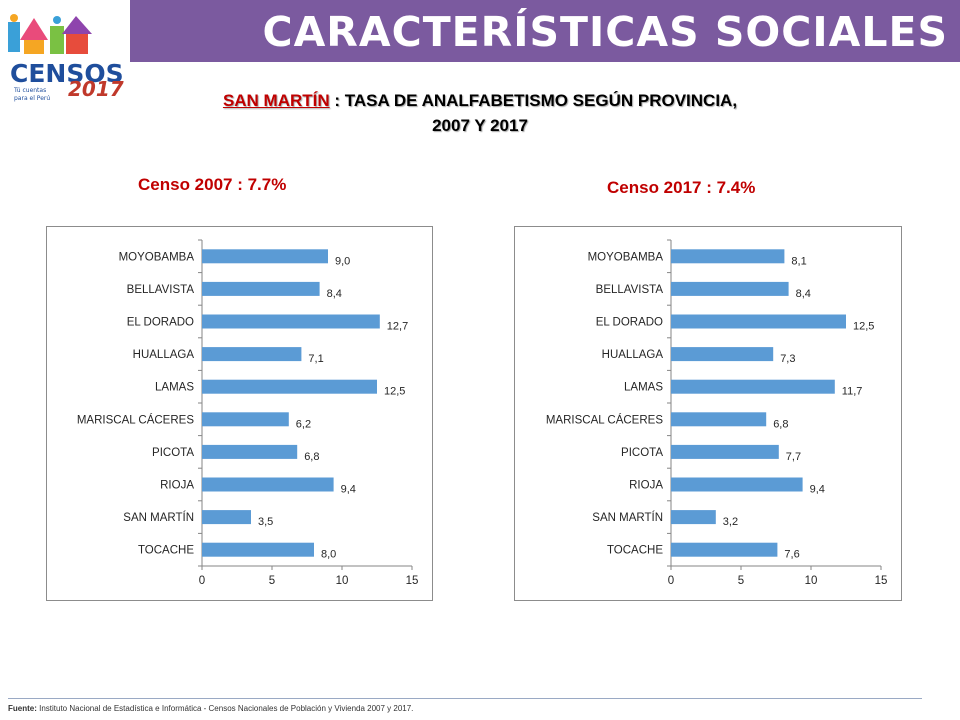  What do you see at coordinates (480, 125) in the screenshot?
I see `subtitle-line2: 2007 Y 2017` at bounding box center [480, 125].